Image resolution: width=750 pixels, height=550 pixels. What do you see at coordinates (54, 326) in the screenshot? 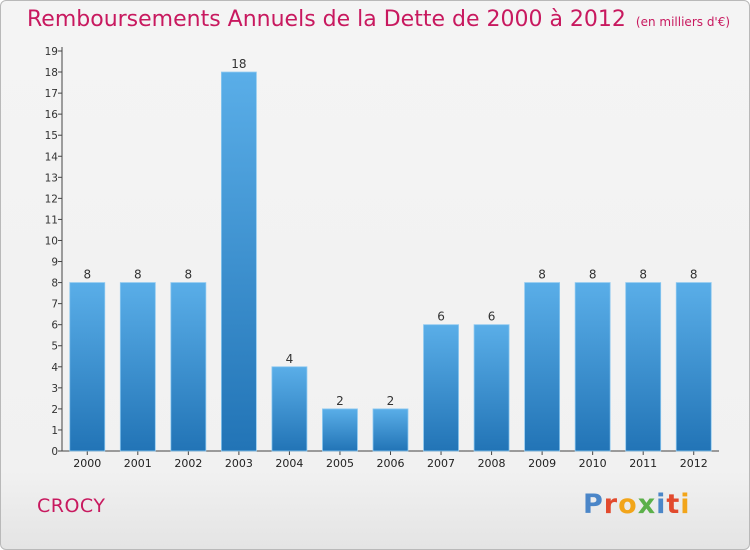
I see `y-tick-label: 6` at bounding box center [54, 326].